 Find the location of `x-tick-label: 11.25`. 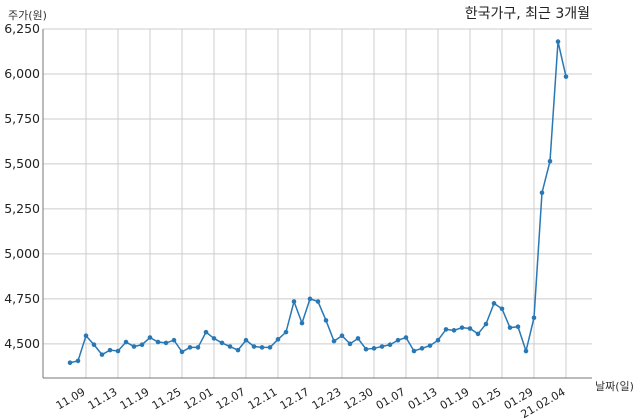

x-tick-label: 11.25 is located at coordinates (167, 398).